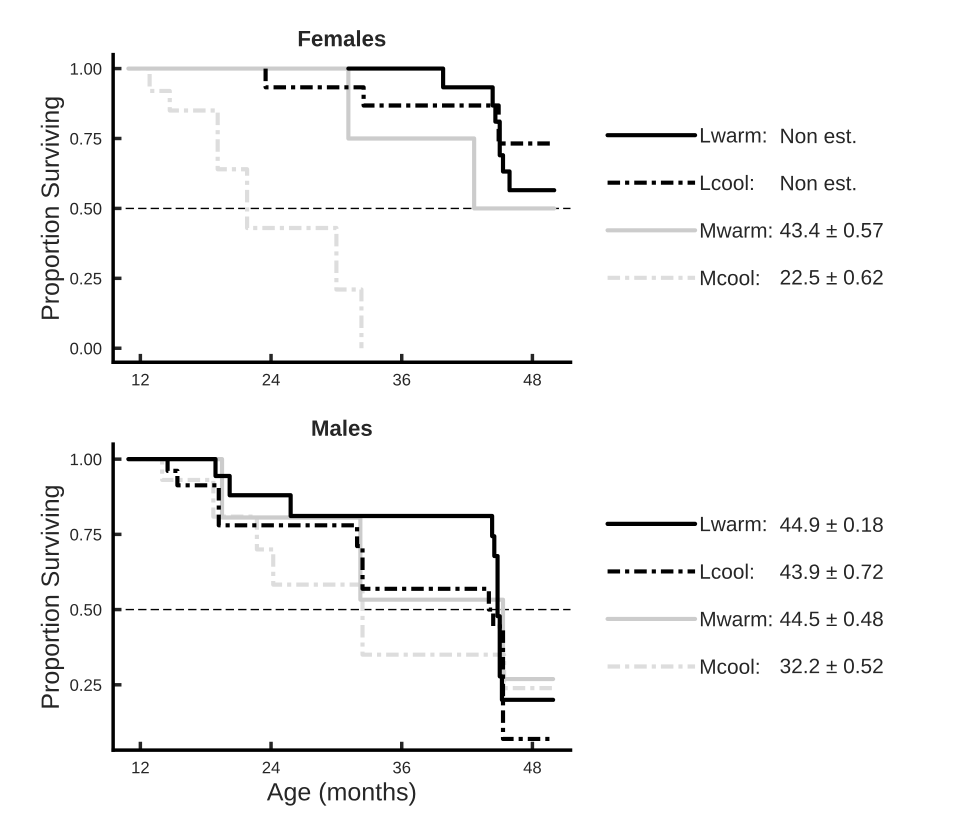  Describe the element at coordinates (831, 524) in the screenshot. I see `text: 44.9 ± 0.18` at that location.